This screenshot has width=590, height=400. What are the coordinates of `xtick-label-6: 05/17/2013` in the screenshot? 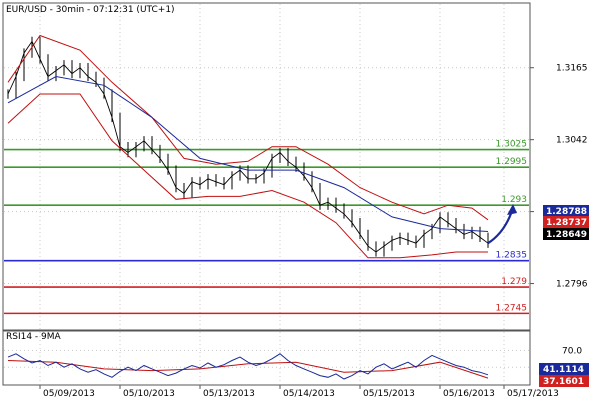 It's located at (533, 394).